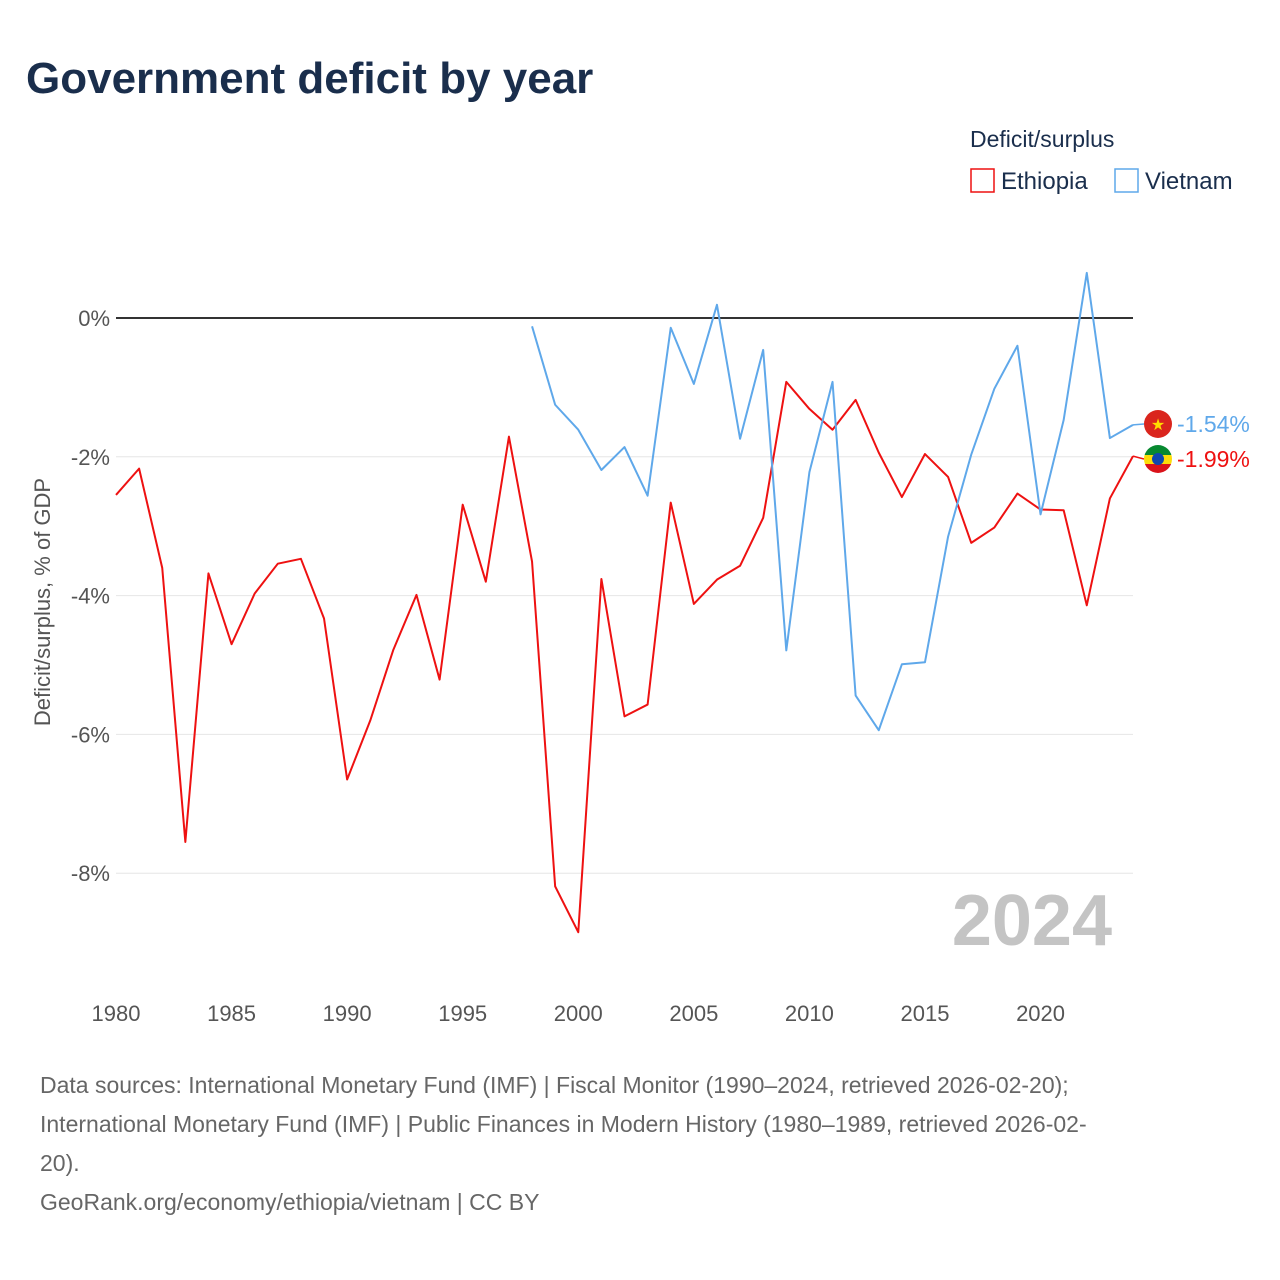  I want to click on legend-title: Deficit/surplus, so click(1042, 139).